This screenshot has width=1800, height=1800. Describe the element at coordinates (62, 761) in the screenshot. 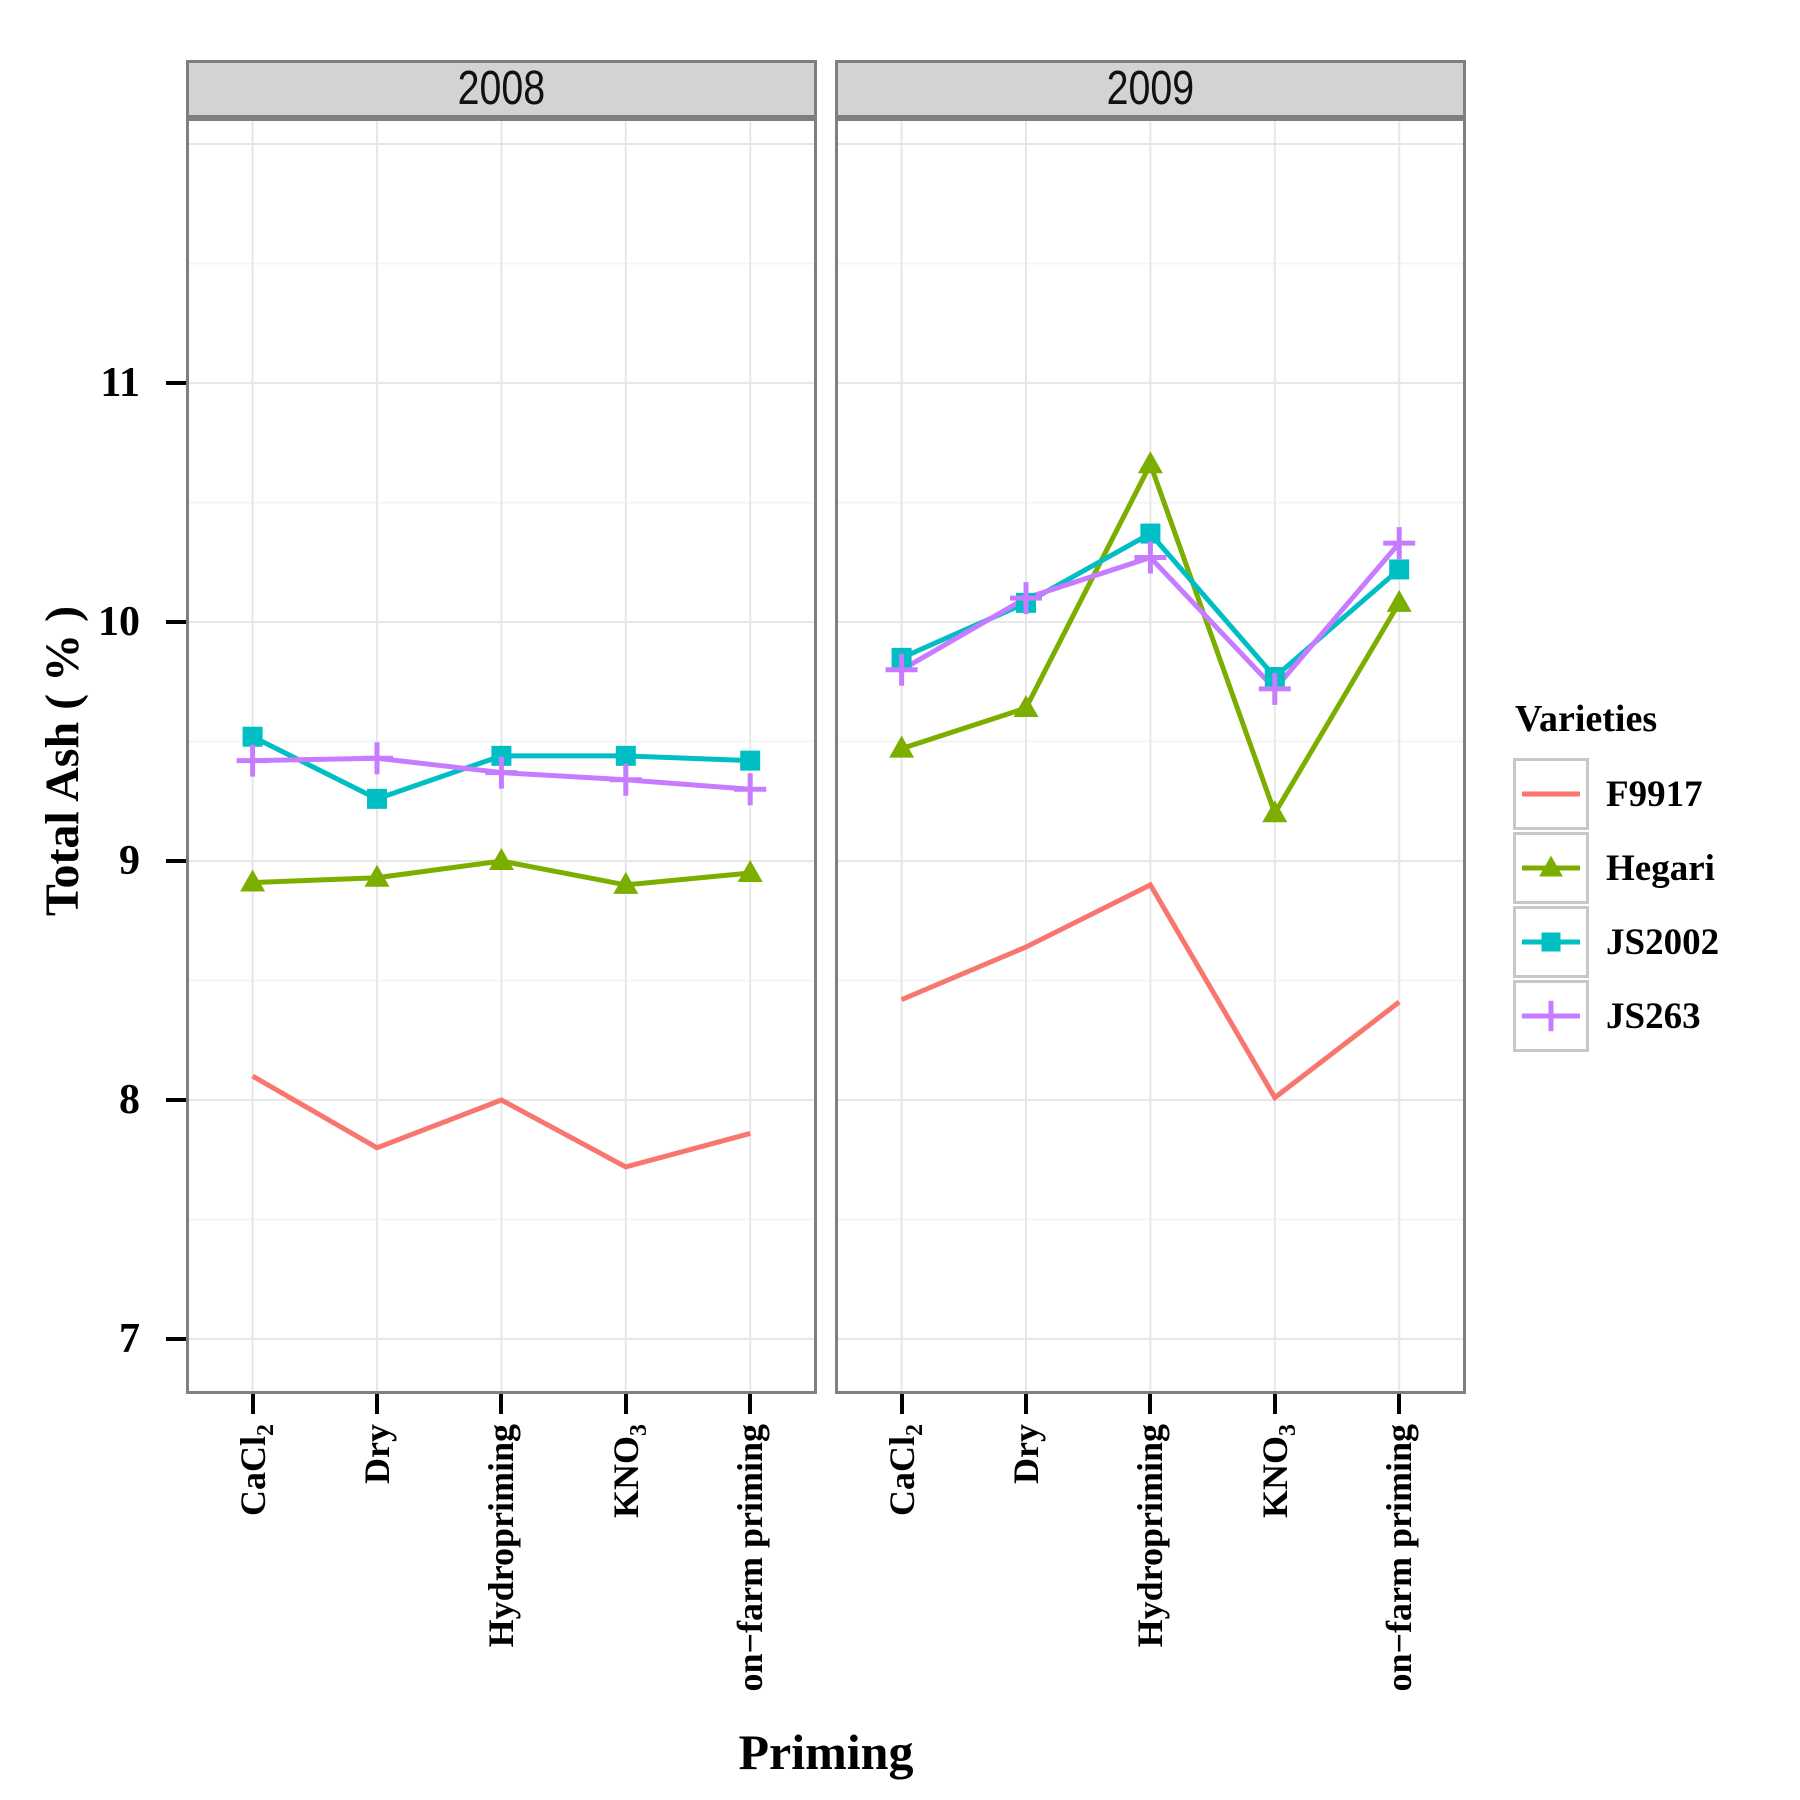

I see `y-axis-title: Total Ash ( % )` at that location.